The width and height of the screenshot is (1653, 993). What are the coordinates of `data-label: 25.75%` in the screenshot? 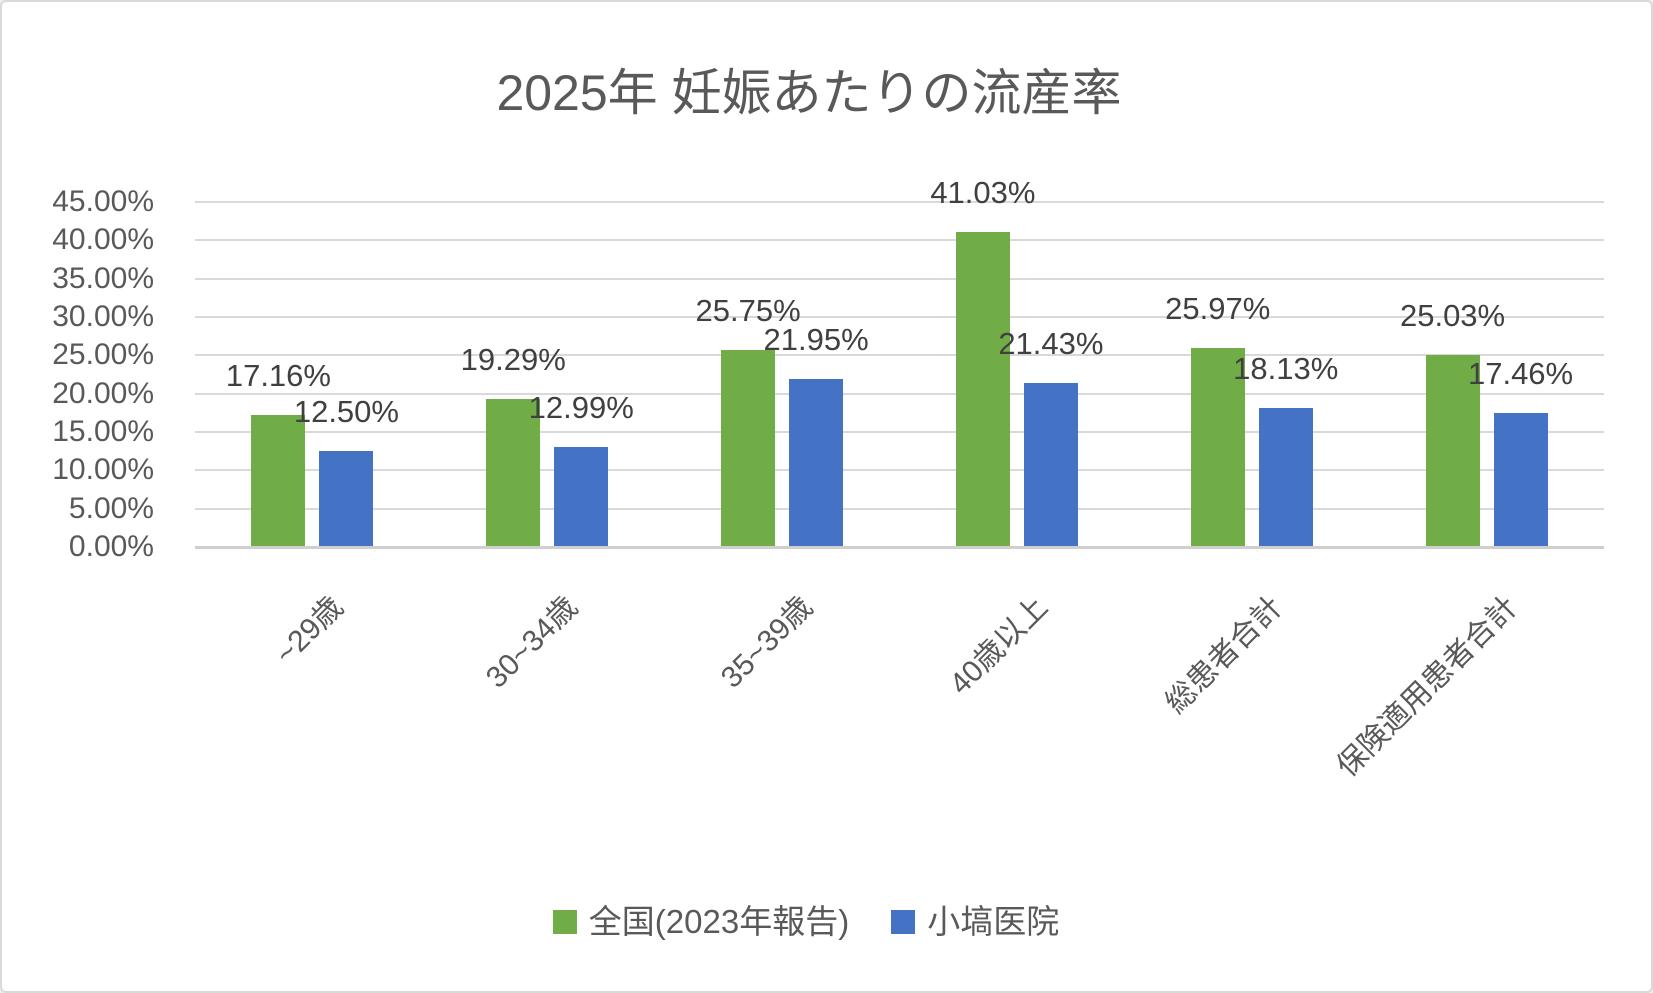 It's located at (748, 310).